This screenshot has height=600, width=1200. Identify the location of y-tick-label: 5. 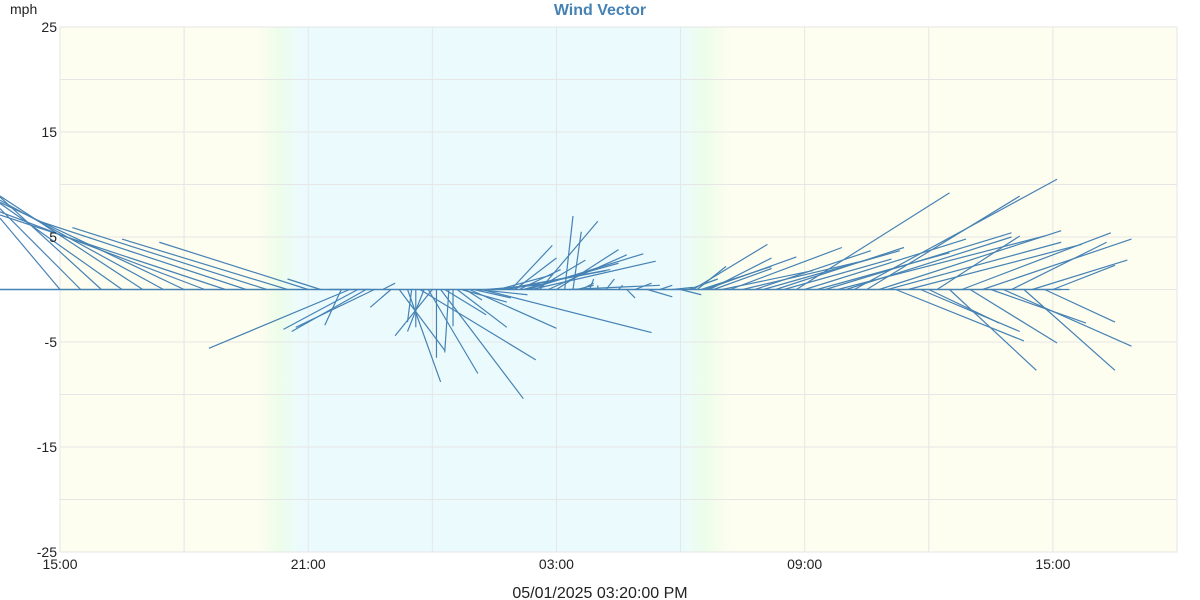
(53, 237).